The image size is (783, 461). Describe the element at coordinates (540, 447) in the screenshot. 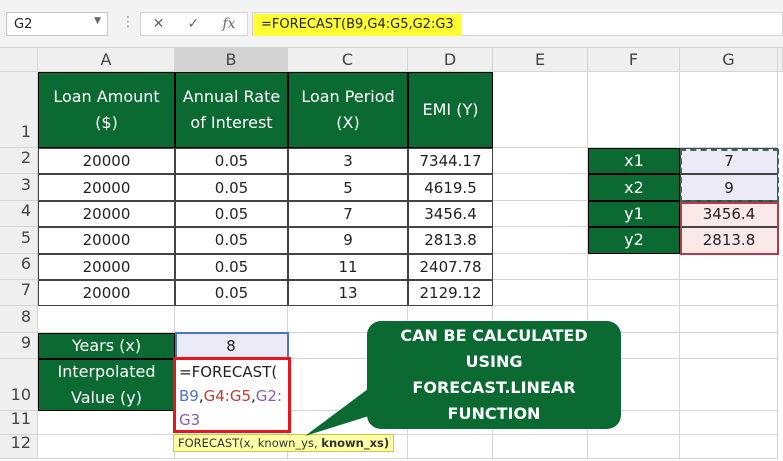

I see `cell-E12` at that location.